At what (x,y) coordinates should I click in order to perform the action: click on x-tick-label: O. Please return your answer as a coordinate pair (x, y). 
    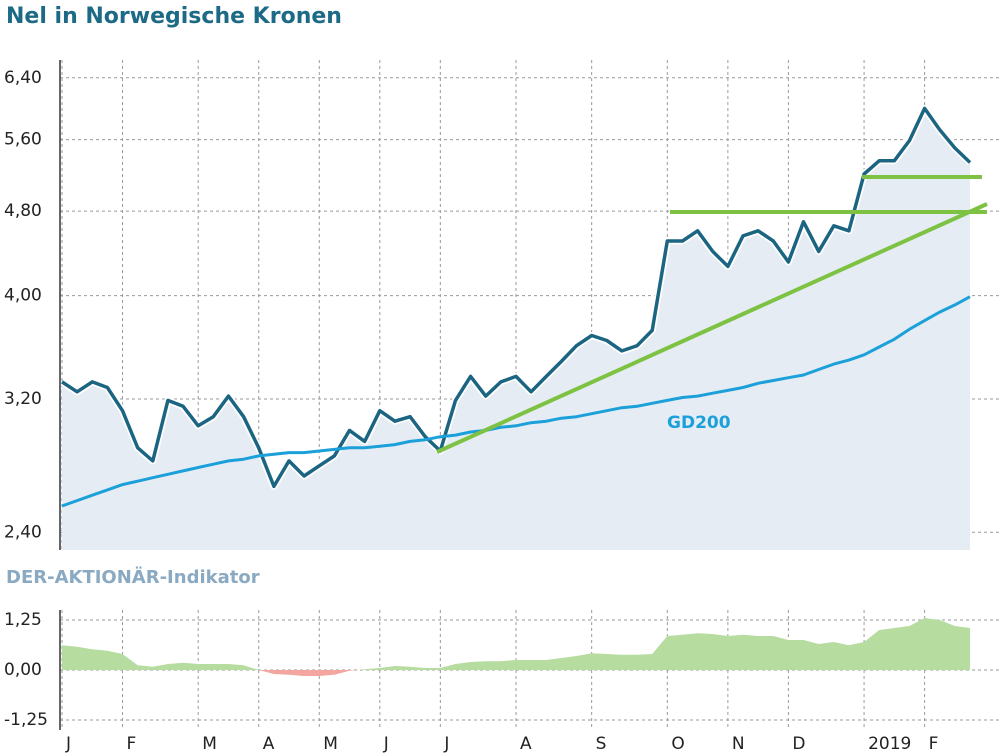
    Looking at the image, I should click on (677, 744).